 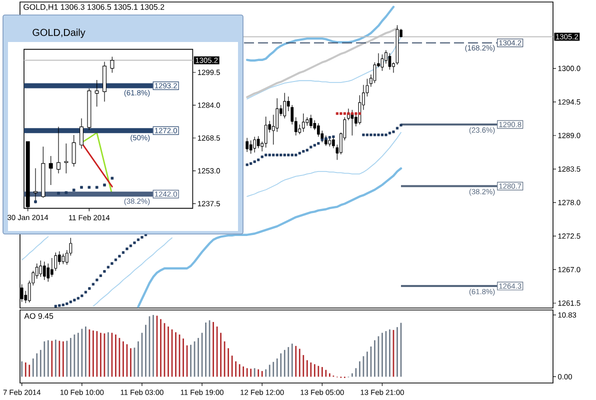 I want to click on chart-title: GOLD,Daily, so click(x=59, y=33).